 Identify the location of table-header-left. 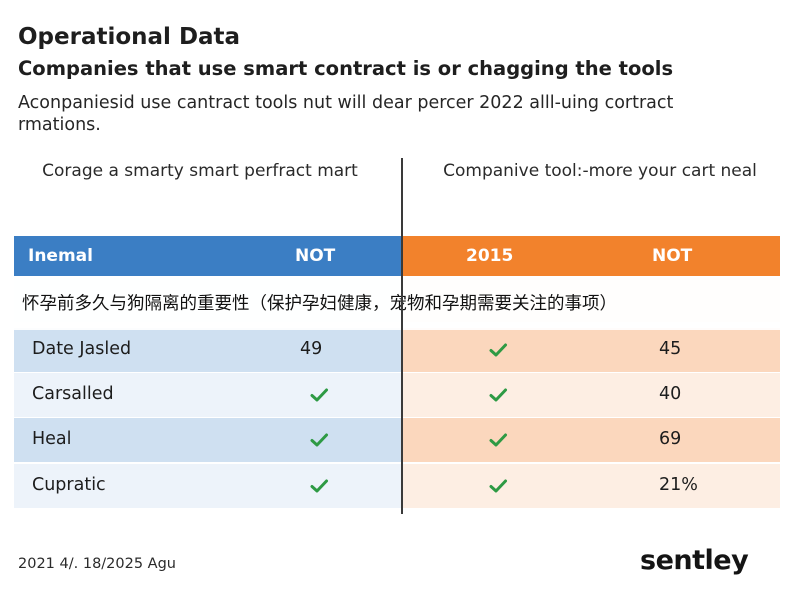
(207, 256).